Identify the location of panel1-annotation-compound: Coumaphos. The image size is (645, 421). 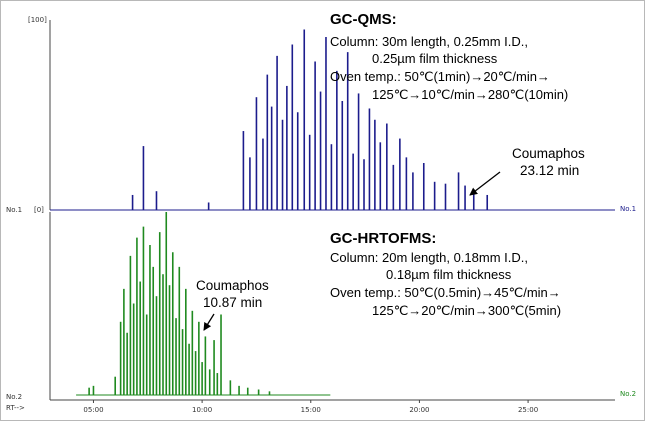
(548, 153).